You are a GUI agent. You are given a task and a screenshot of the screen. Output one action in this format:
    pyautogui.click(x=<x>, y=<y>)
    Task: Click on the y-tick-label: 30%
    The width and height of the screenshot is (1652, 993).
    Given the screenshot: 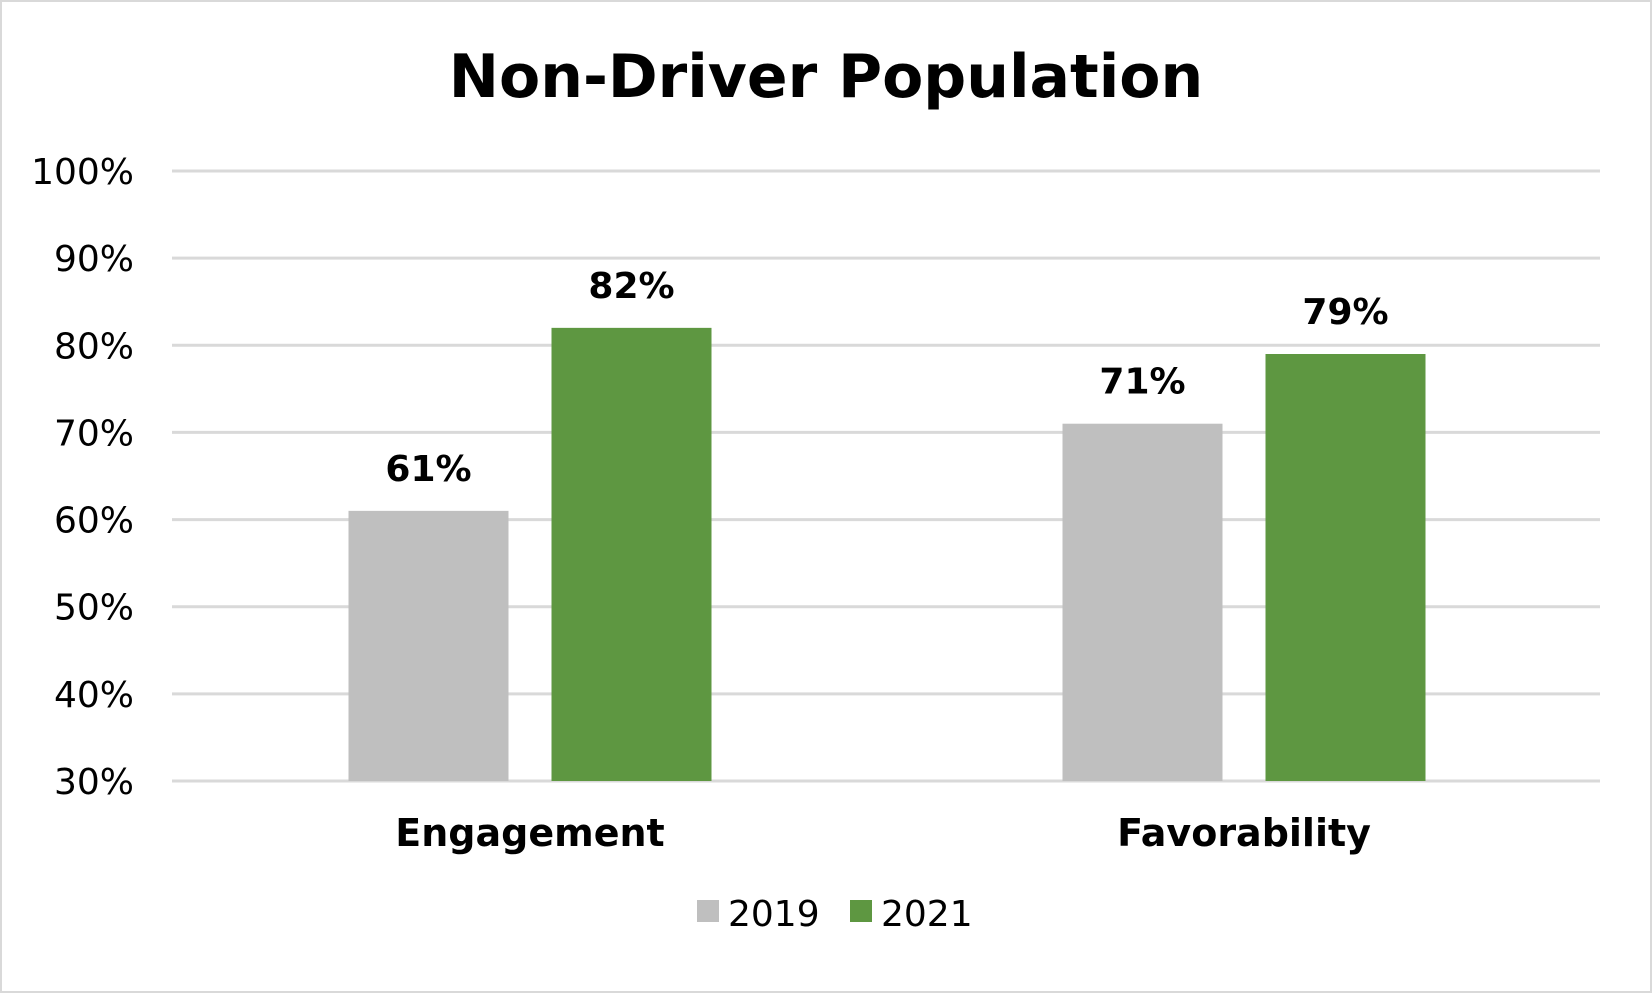 What is the action you would take?
    pyautogui.click(x=94, y=782)
    